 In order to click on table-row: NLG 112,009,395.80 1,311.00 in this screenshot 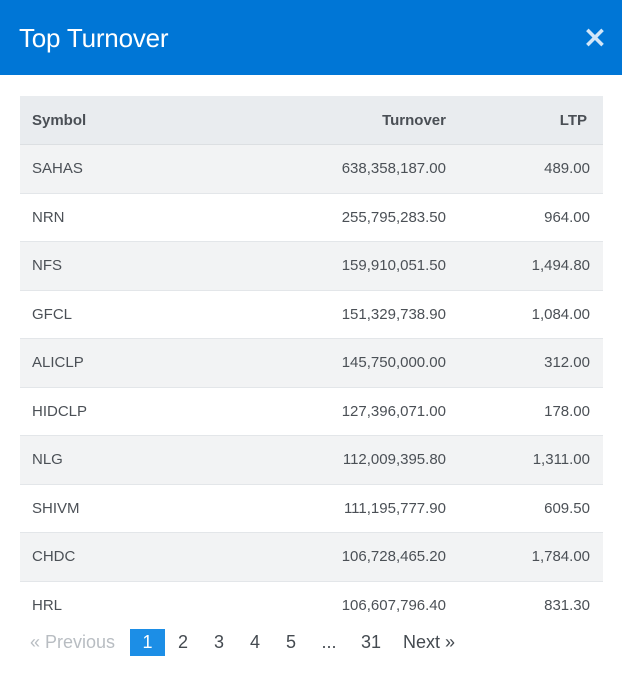, I will do `click(311, 459)`.